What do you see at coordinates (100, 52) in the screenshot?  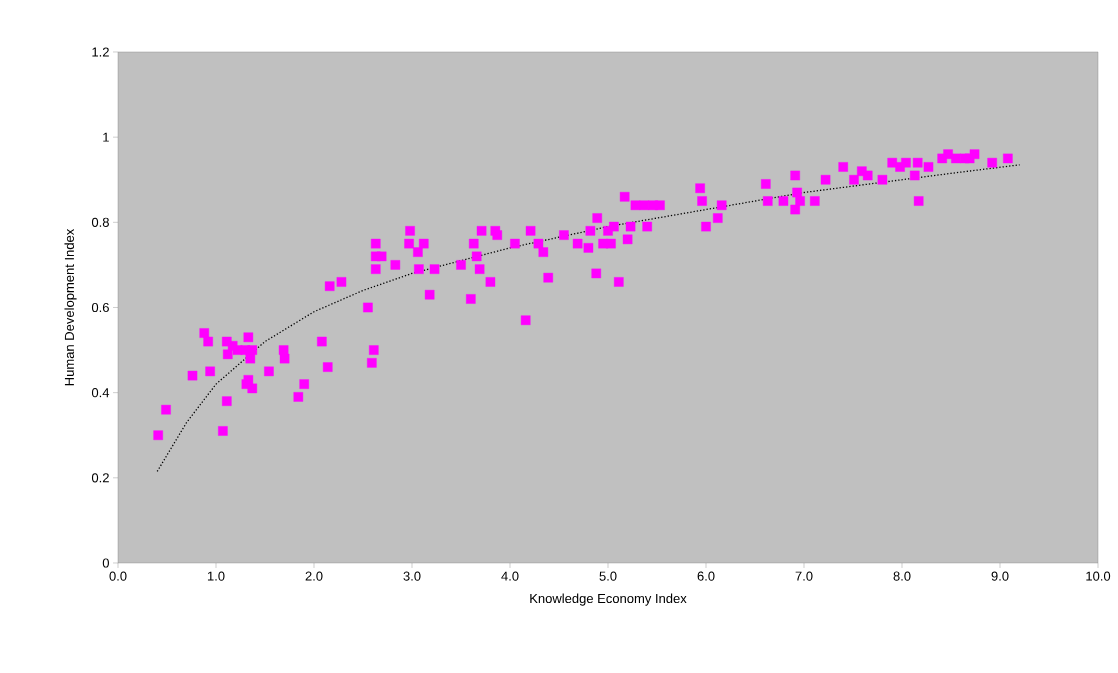 I see `y-tick-label: 1.2` at bounding box center [100, 52].